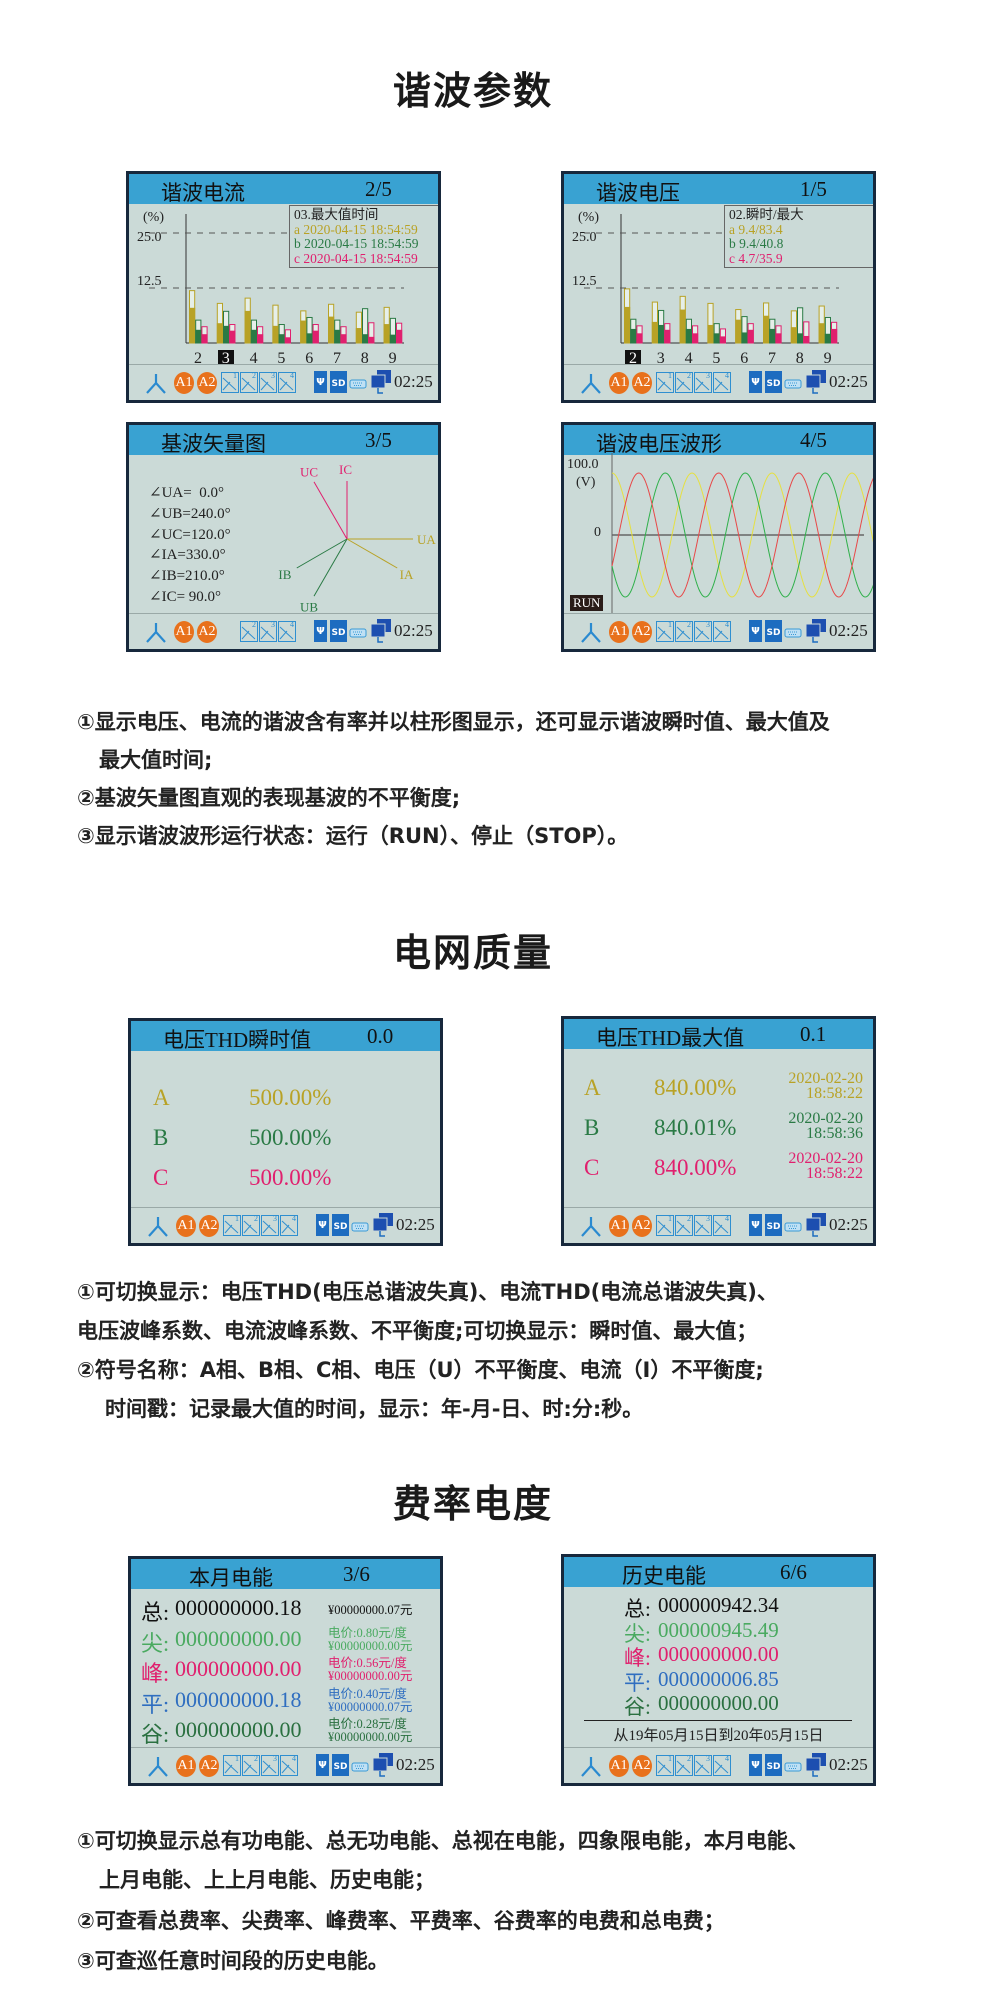 This screenshot has width=990, height=2007. I want to click on phase-label: A, so click(161, 1097).